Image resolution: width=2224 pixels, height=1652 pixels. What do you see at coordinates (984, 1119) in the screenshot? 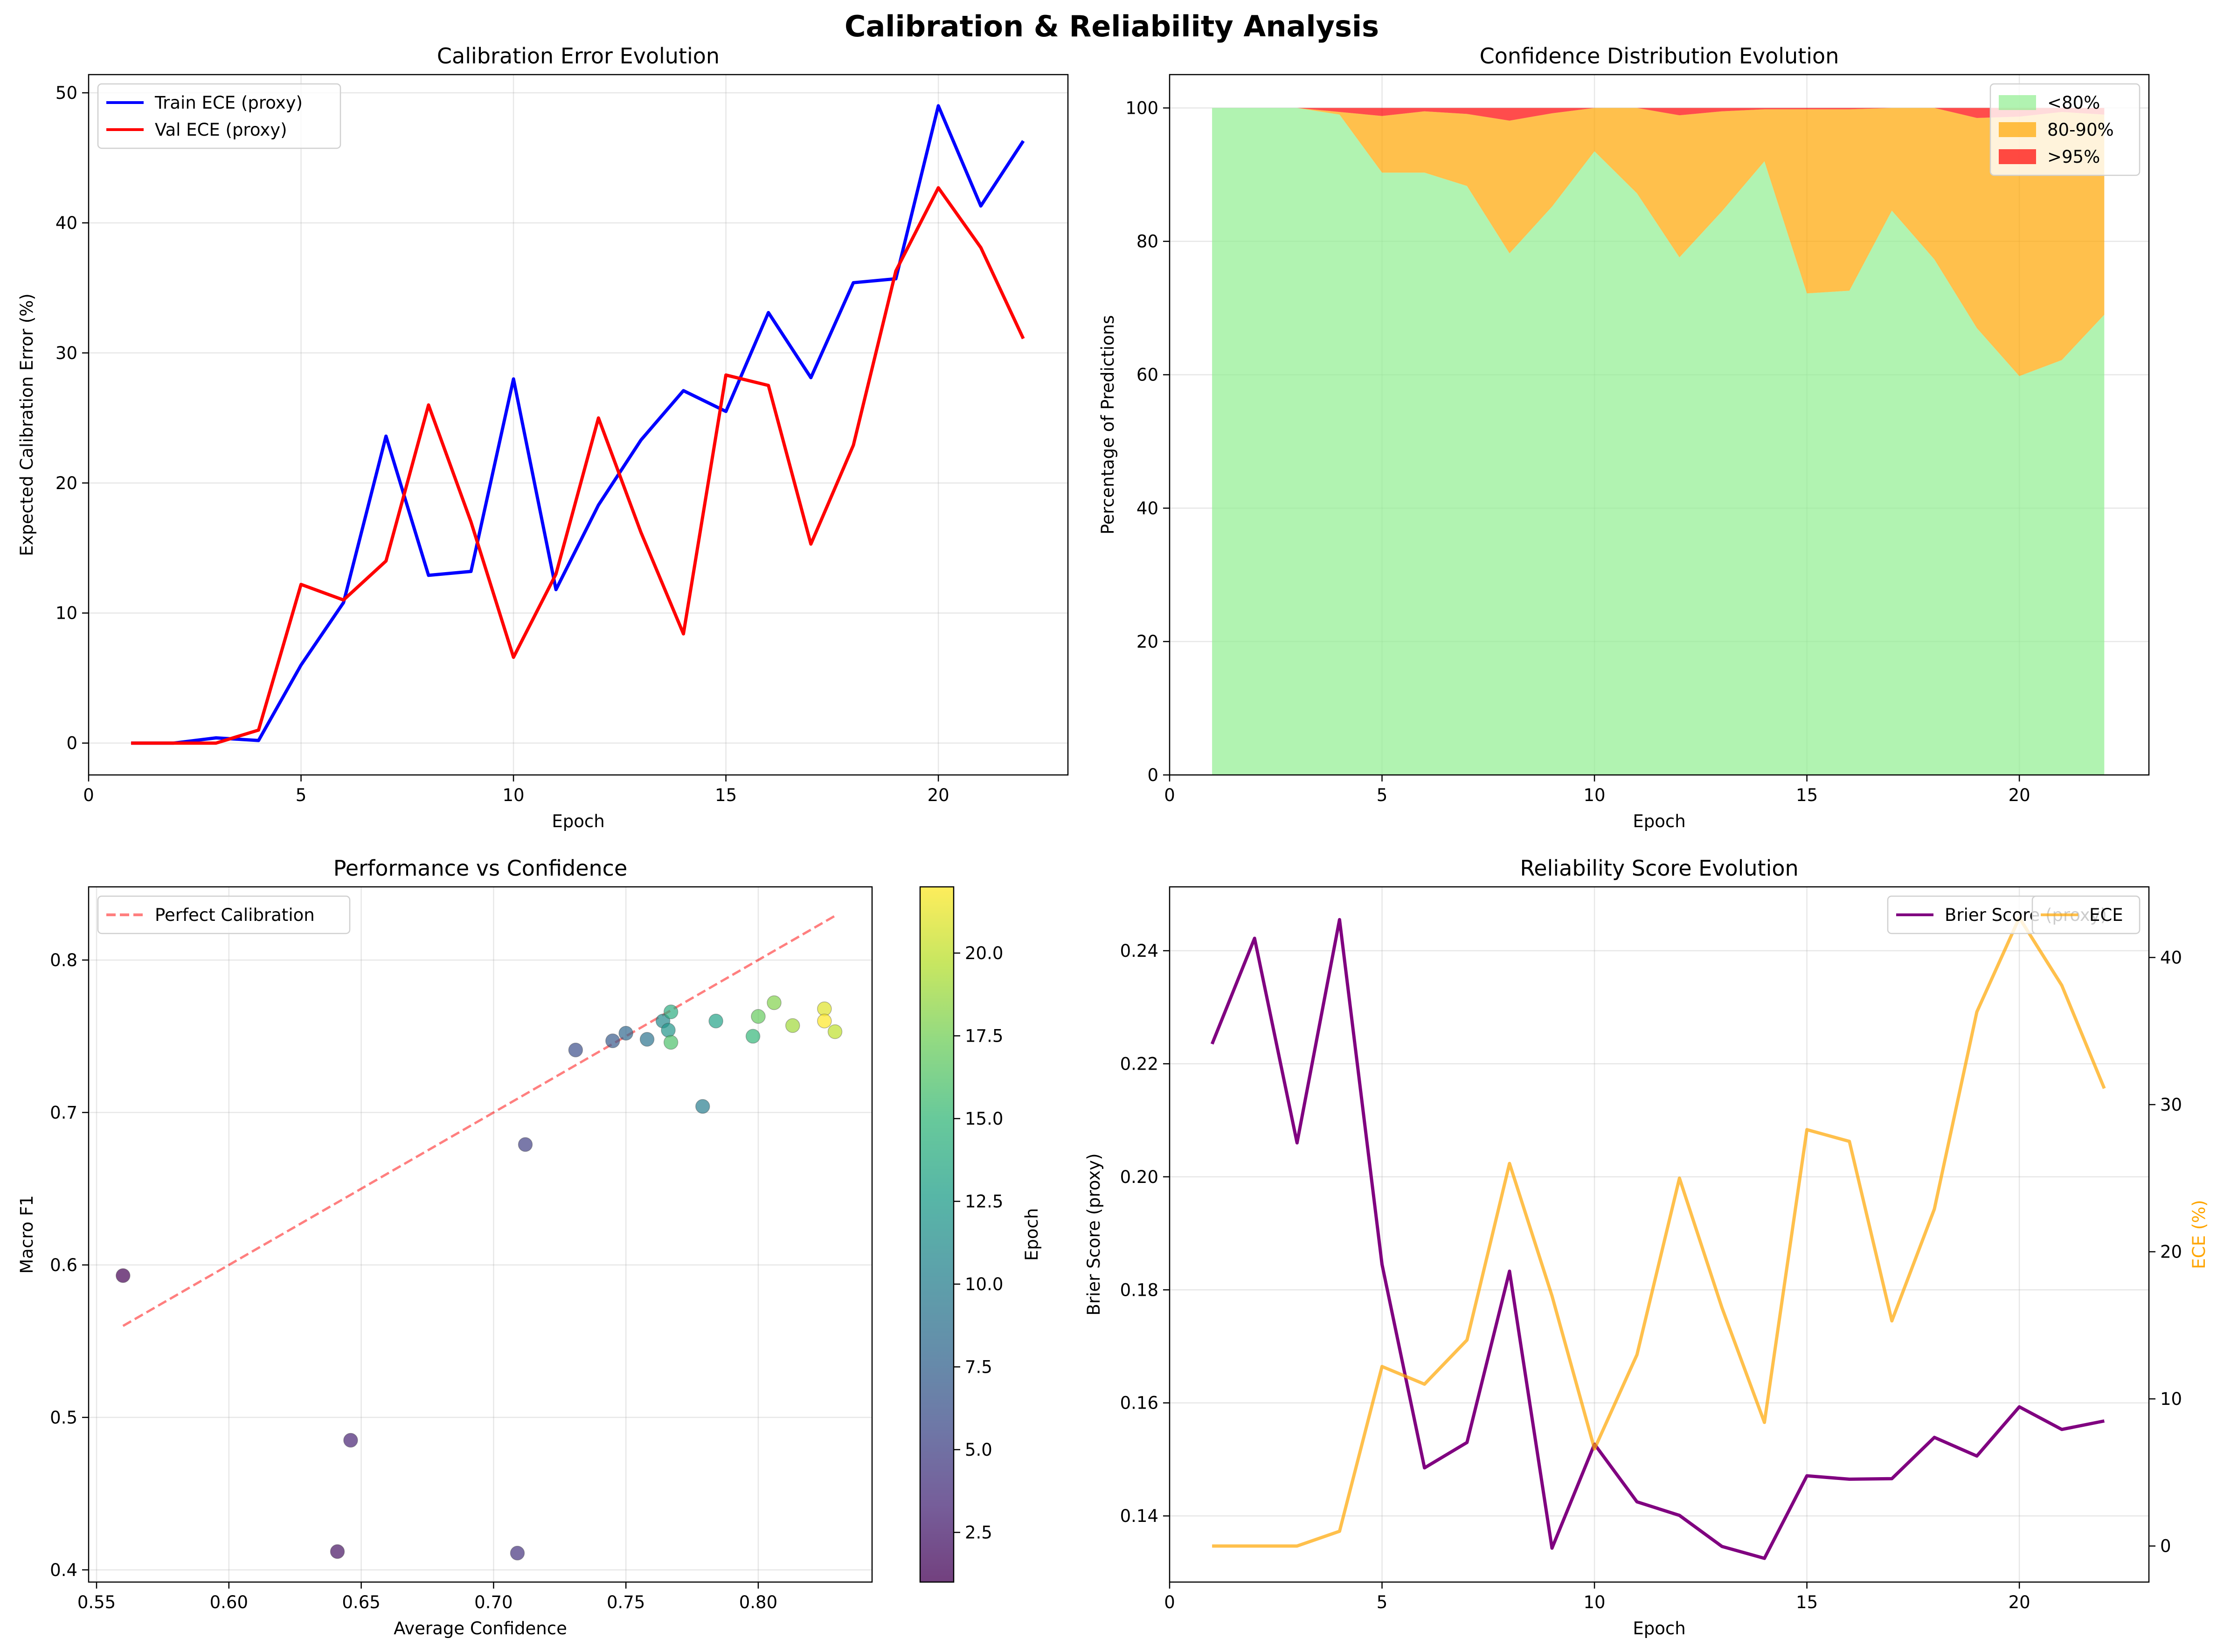
I see `colorbar-tick-label: 15.0` at bounding box center [984, 1119].